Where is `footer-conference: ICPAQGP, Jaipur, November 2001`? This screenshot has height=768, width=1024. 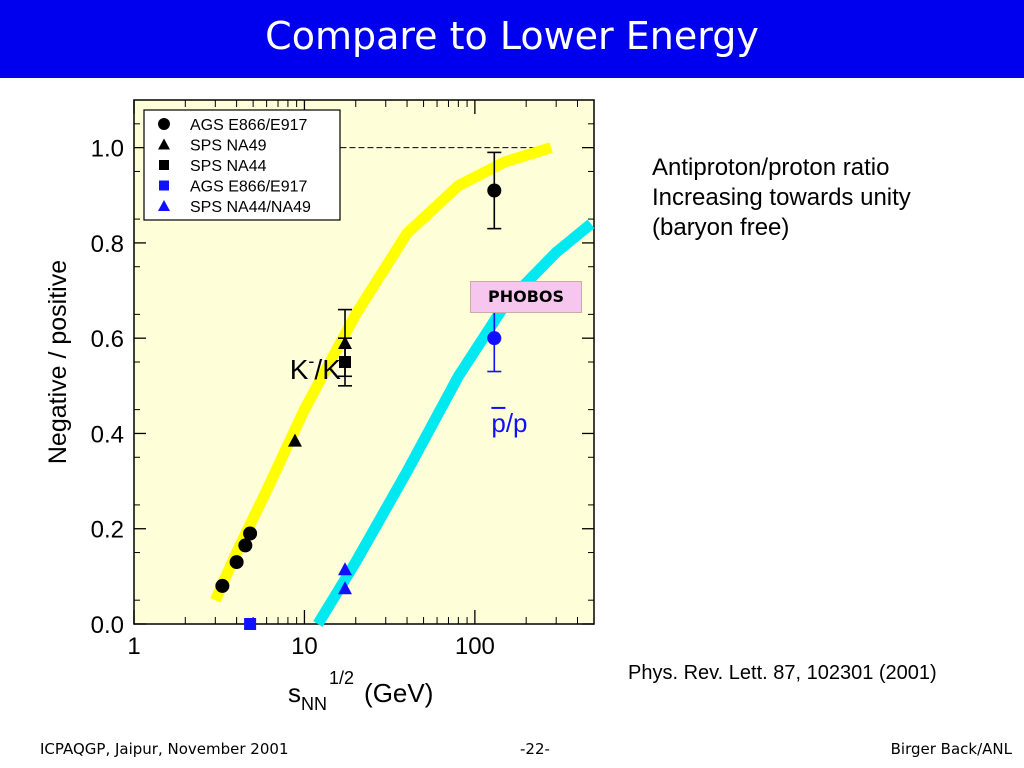 footer-conference: ICPAQGP, Jaipur, November 2001 is located at coordinates (164, 749).